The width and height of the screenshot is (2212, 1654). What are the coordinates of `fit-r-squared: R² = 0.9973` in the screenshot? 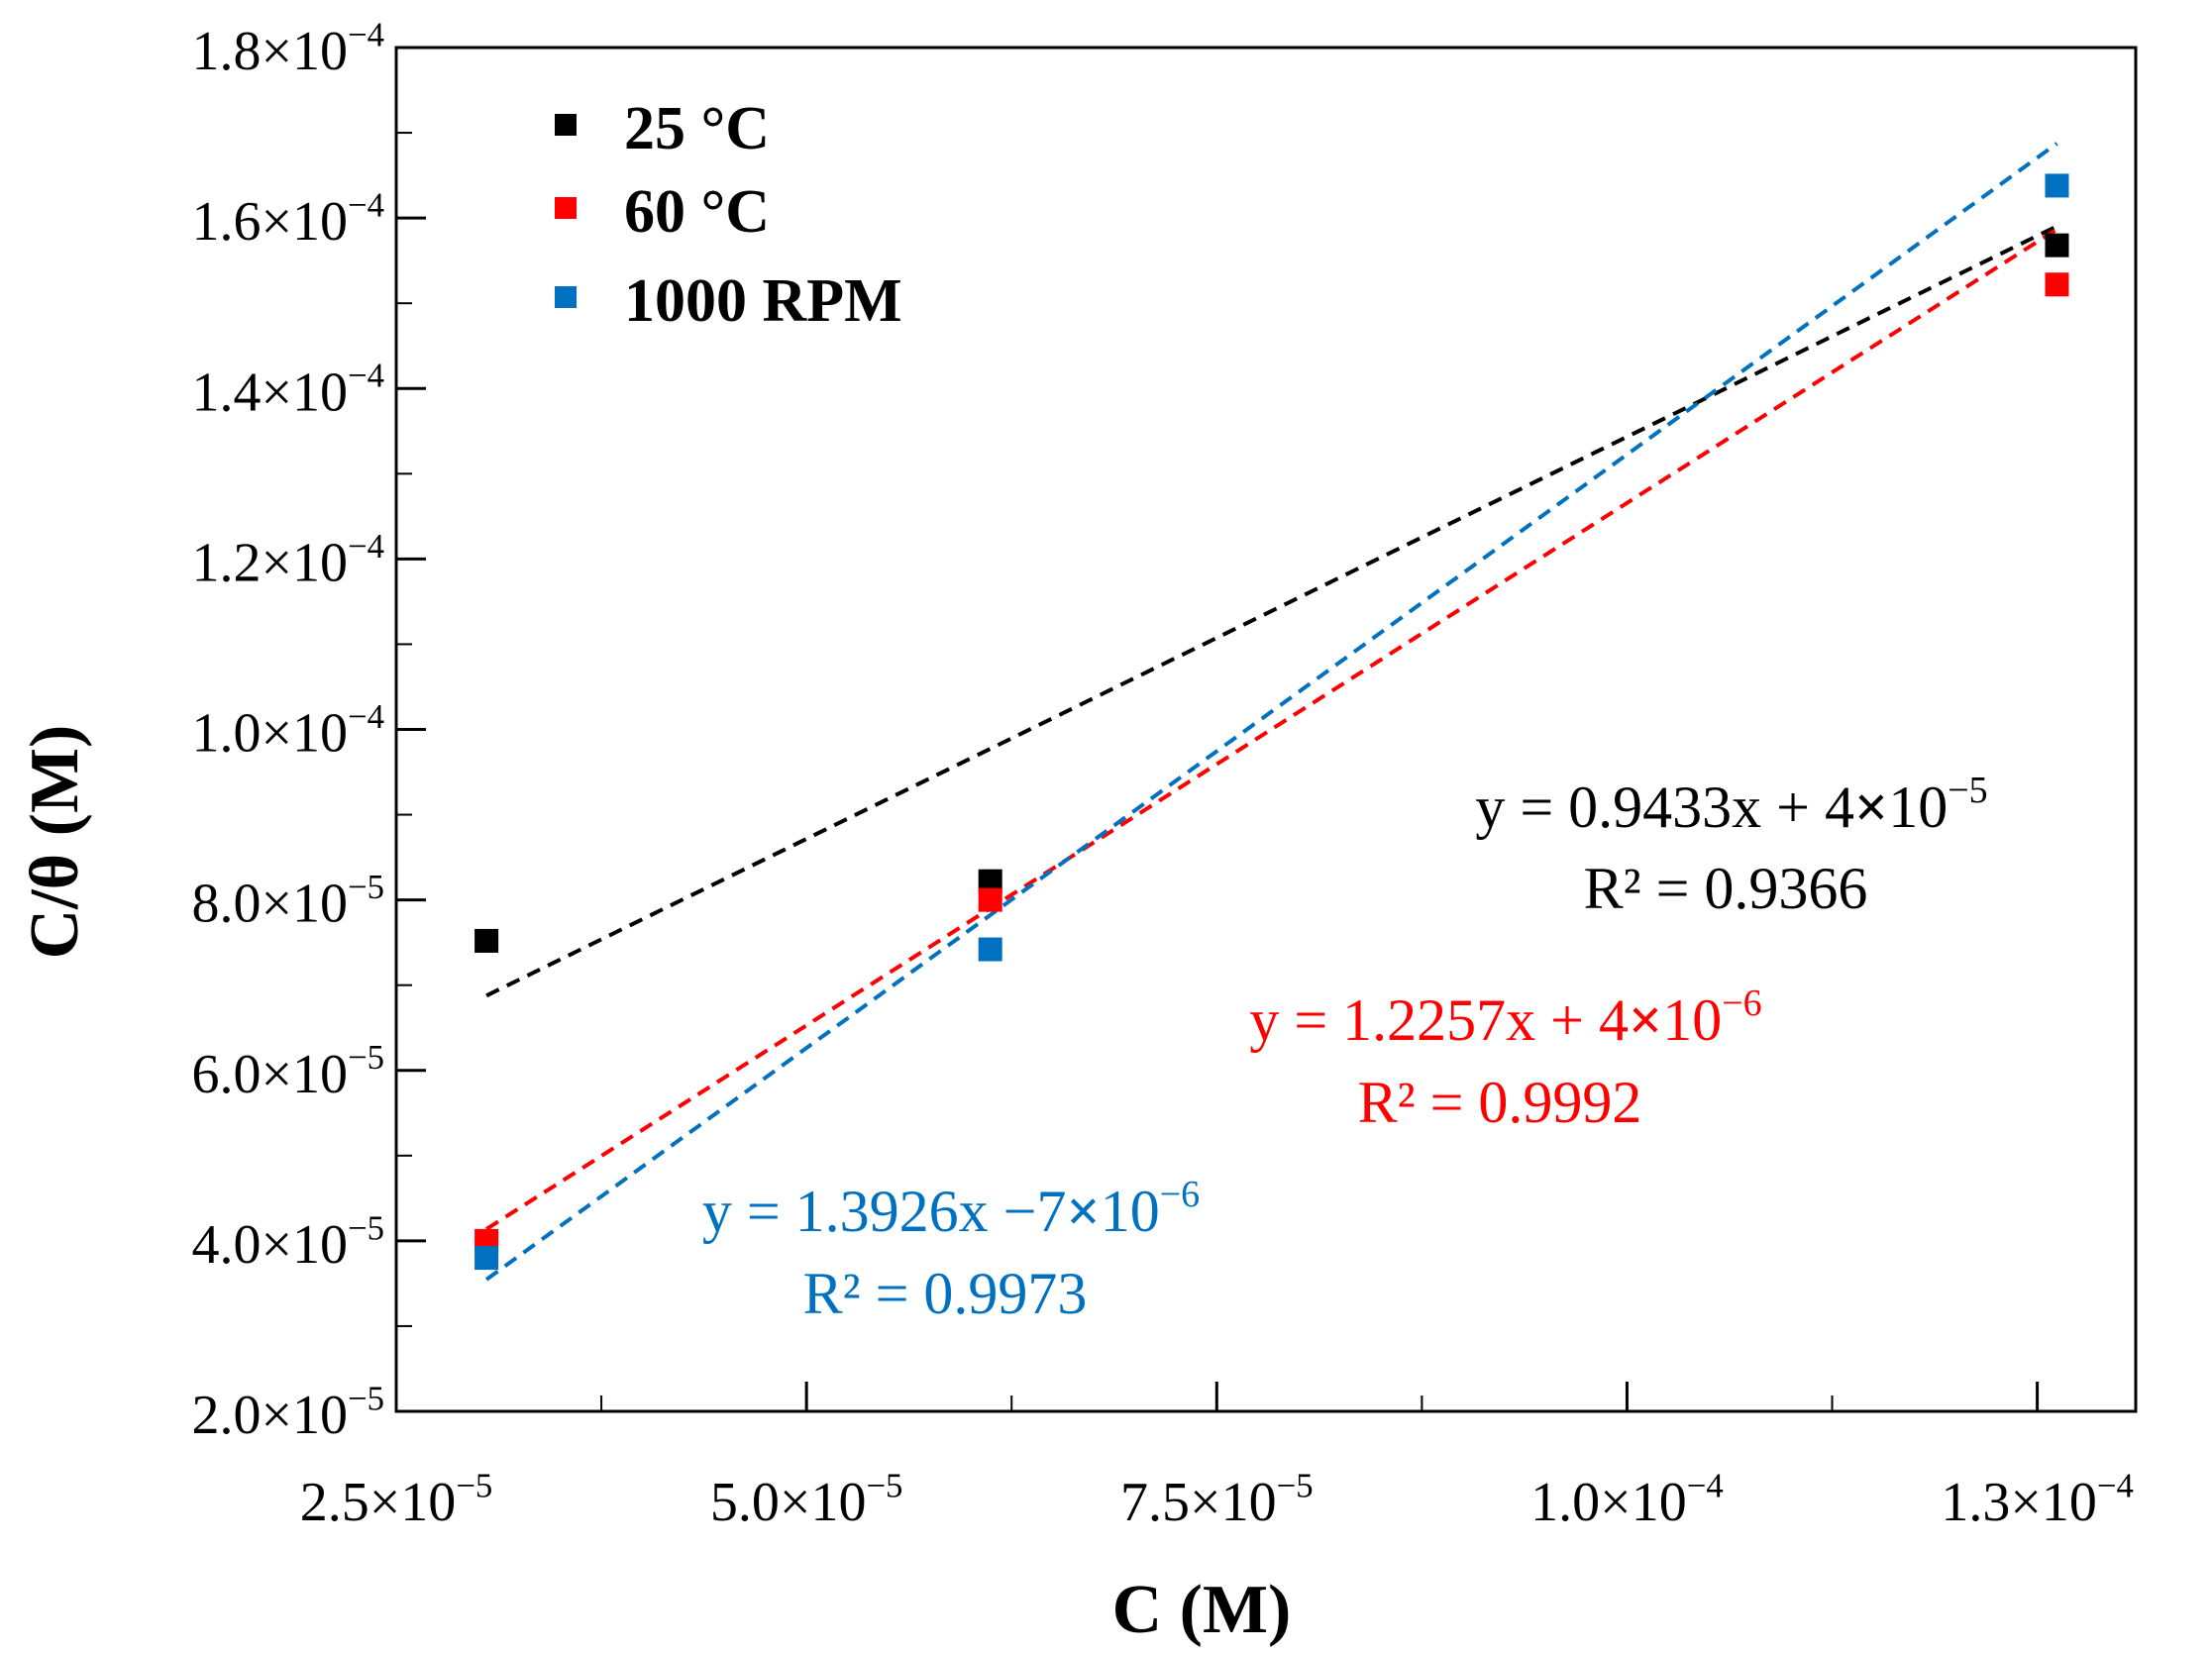 It's located at (945, 1293).